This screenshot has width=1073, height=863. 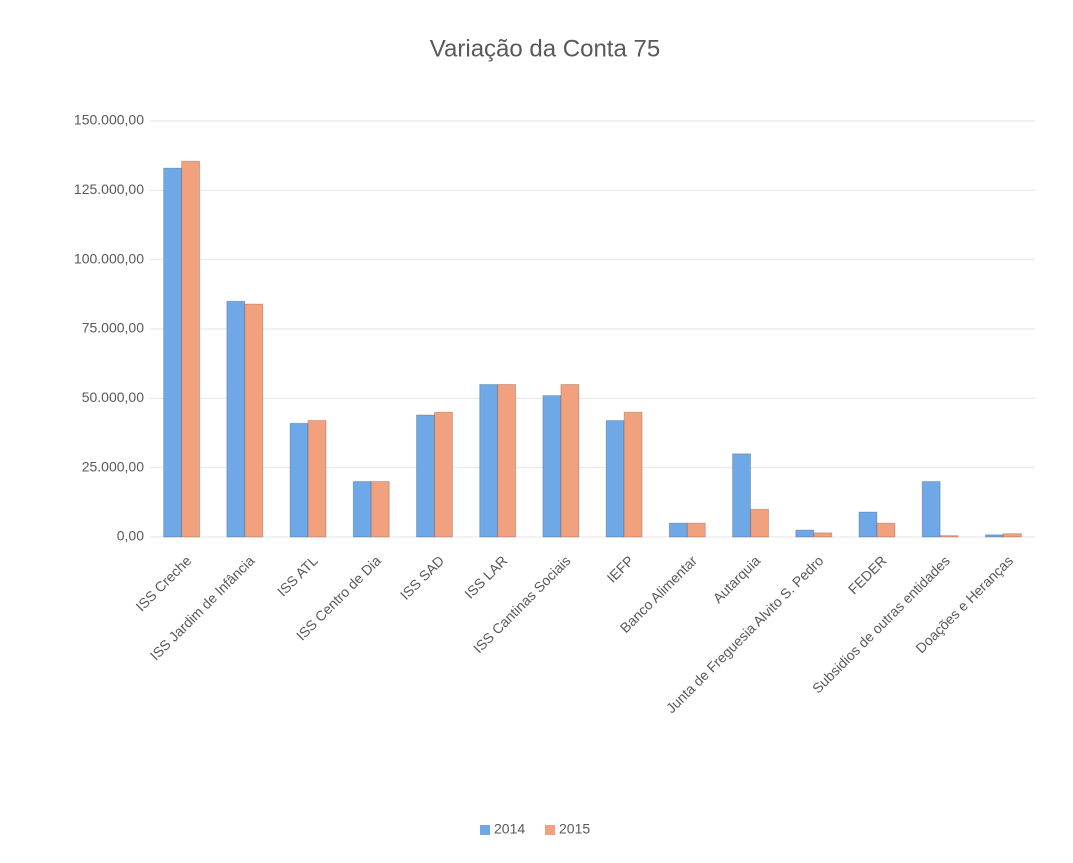 I want to click on y-tick-label: 50.000,00, so click(x=113, y=397).